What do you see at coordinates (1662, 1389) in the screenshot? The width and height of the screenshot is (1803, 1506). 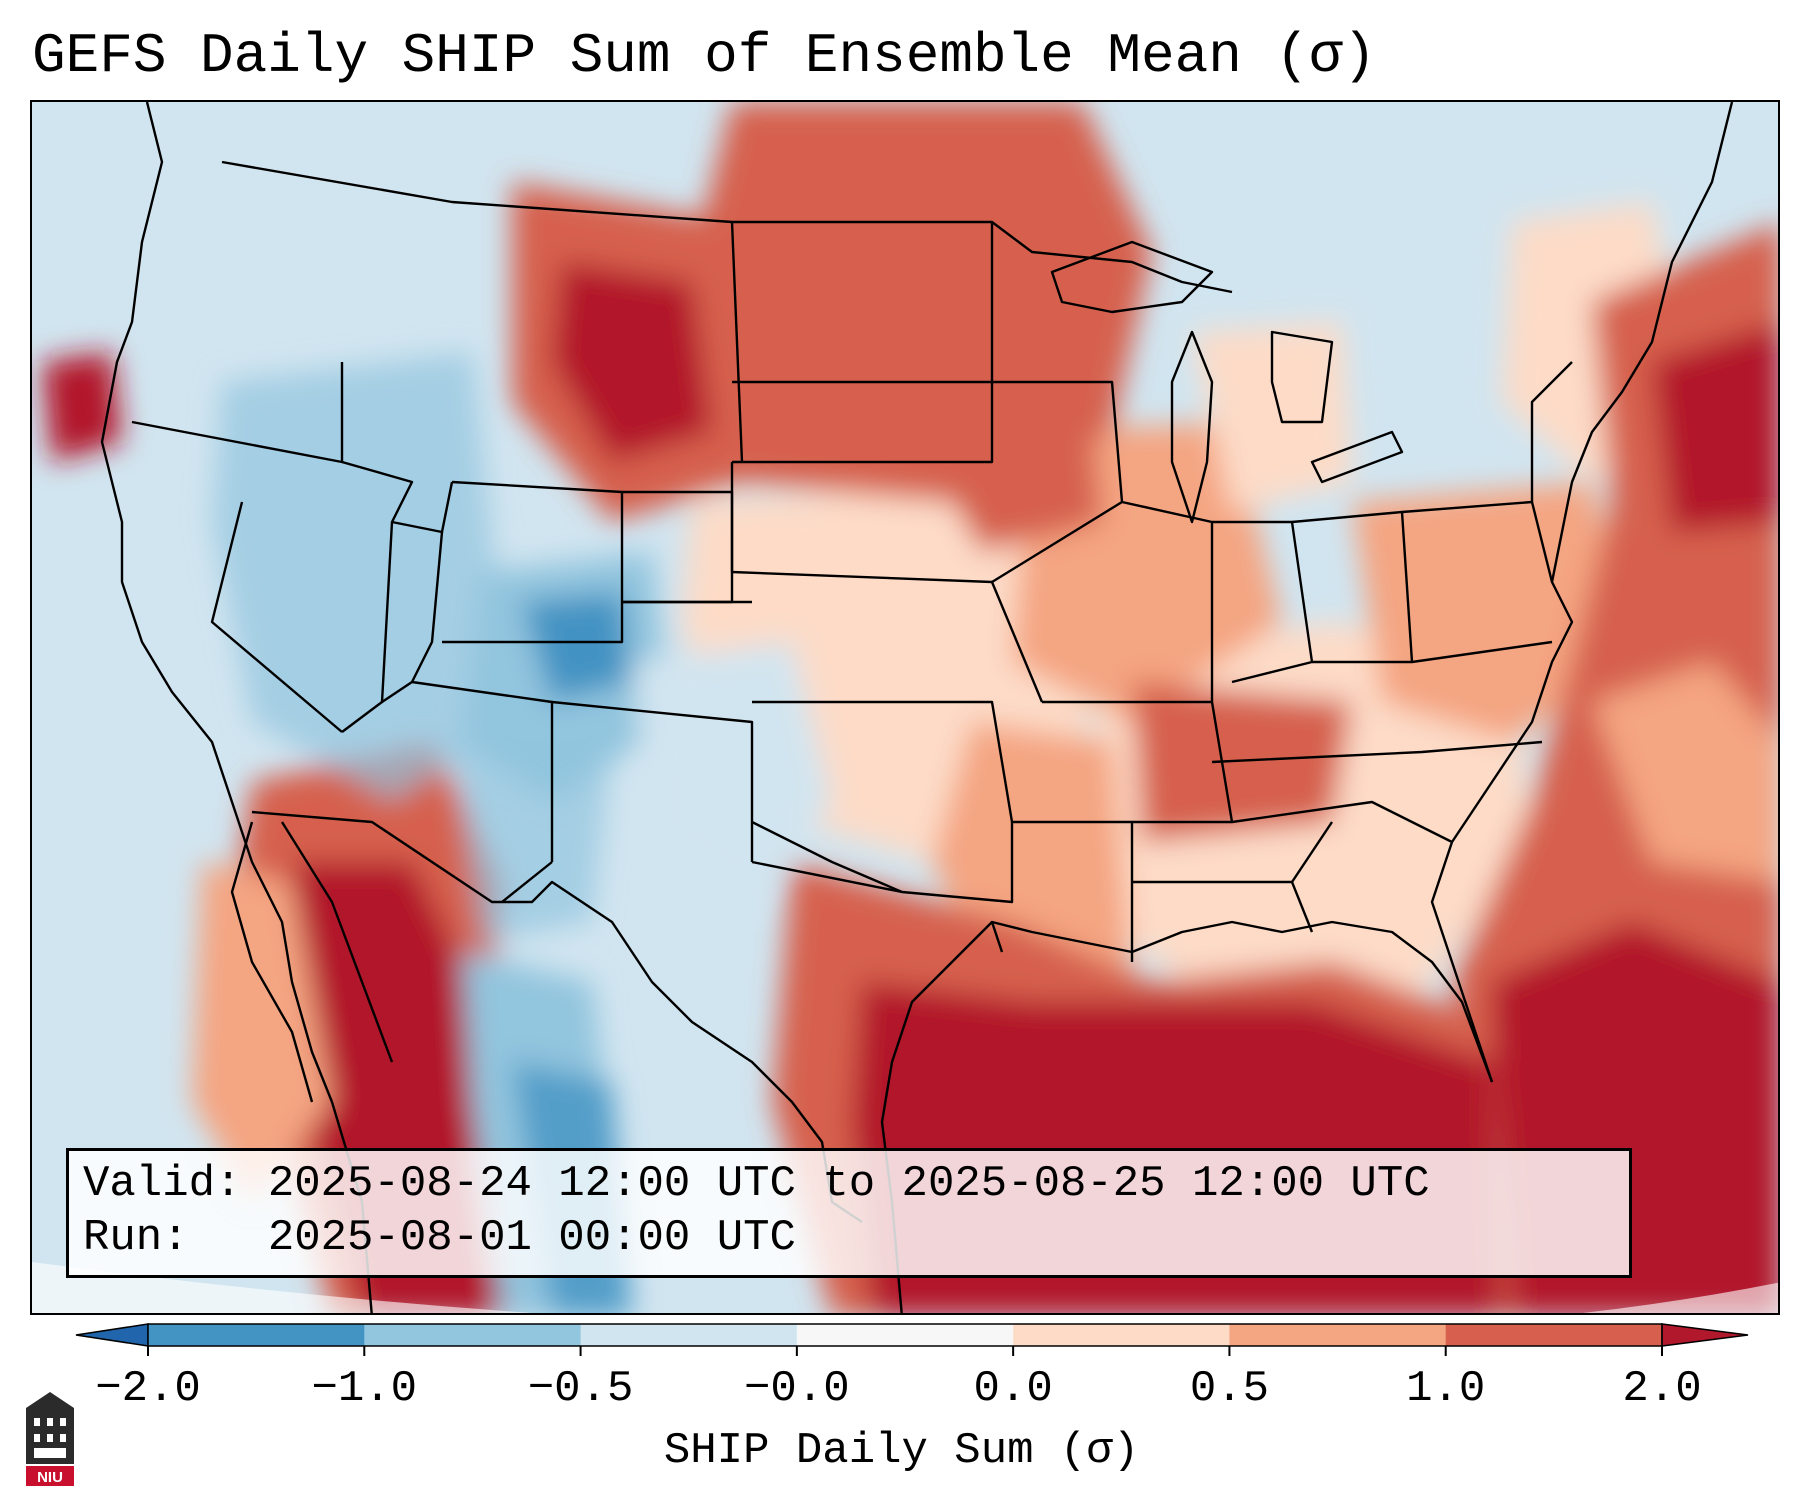 I see `colorbar-tick-label: 2.0` at bounding box center [1662, 1389].